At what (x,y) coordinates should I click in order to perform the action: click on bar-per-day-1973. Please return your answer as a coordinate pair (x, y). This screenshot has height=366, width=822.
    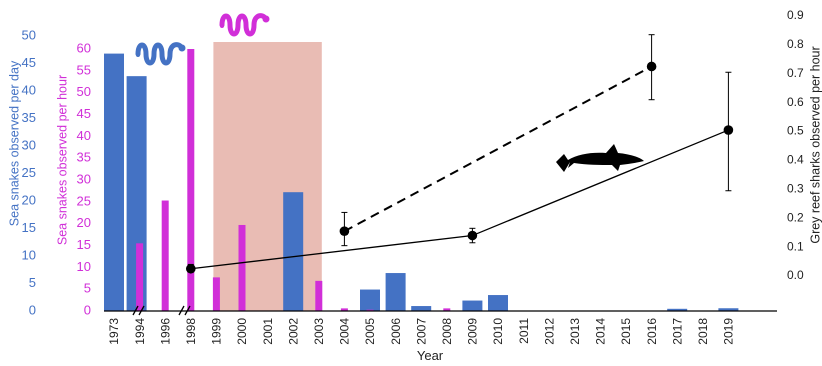
    Looking at the image, I should click on (114, 182).